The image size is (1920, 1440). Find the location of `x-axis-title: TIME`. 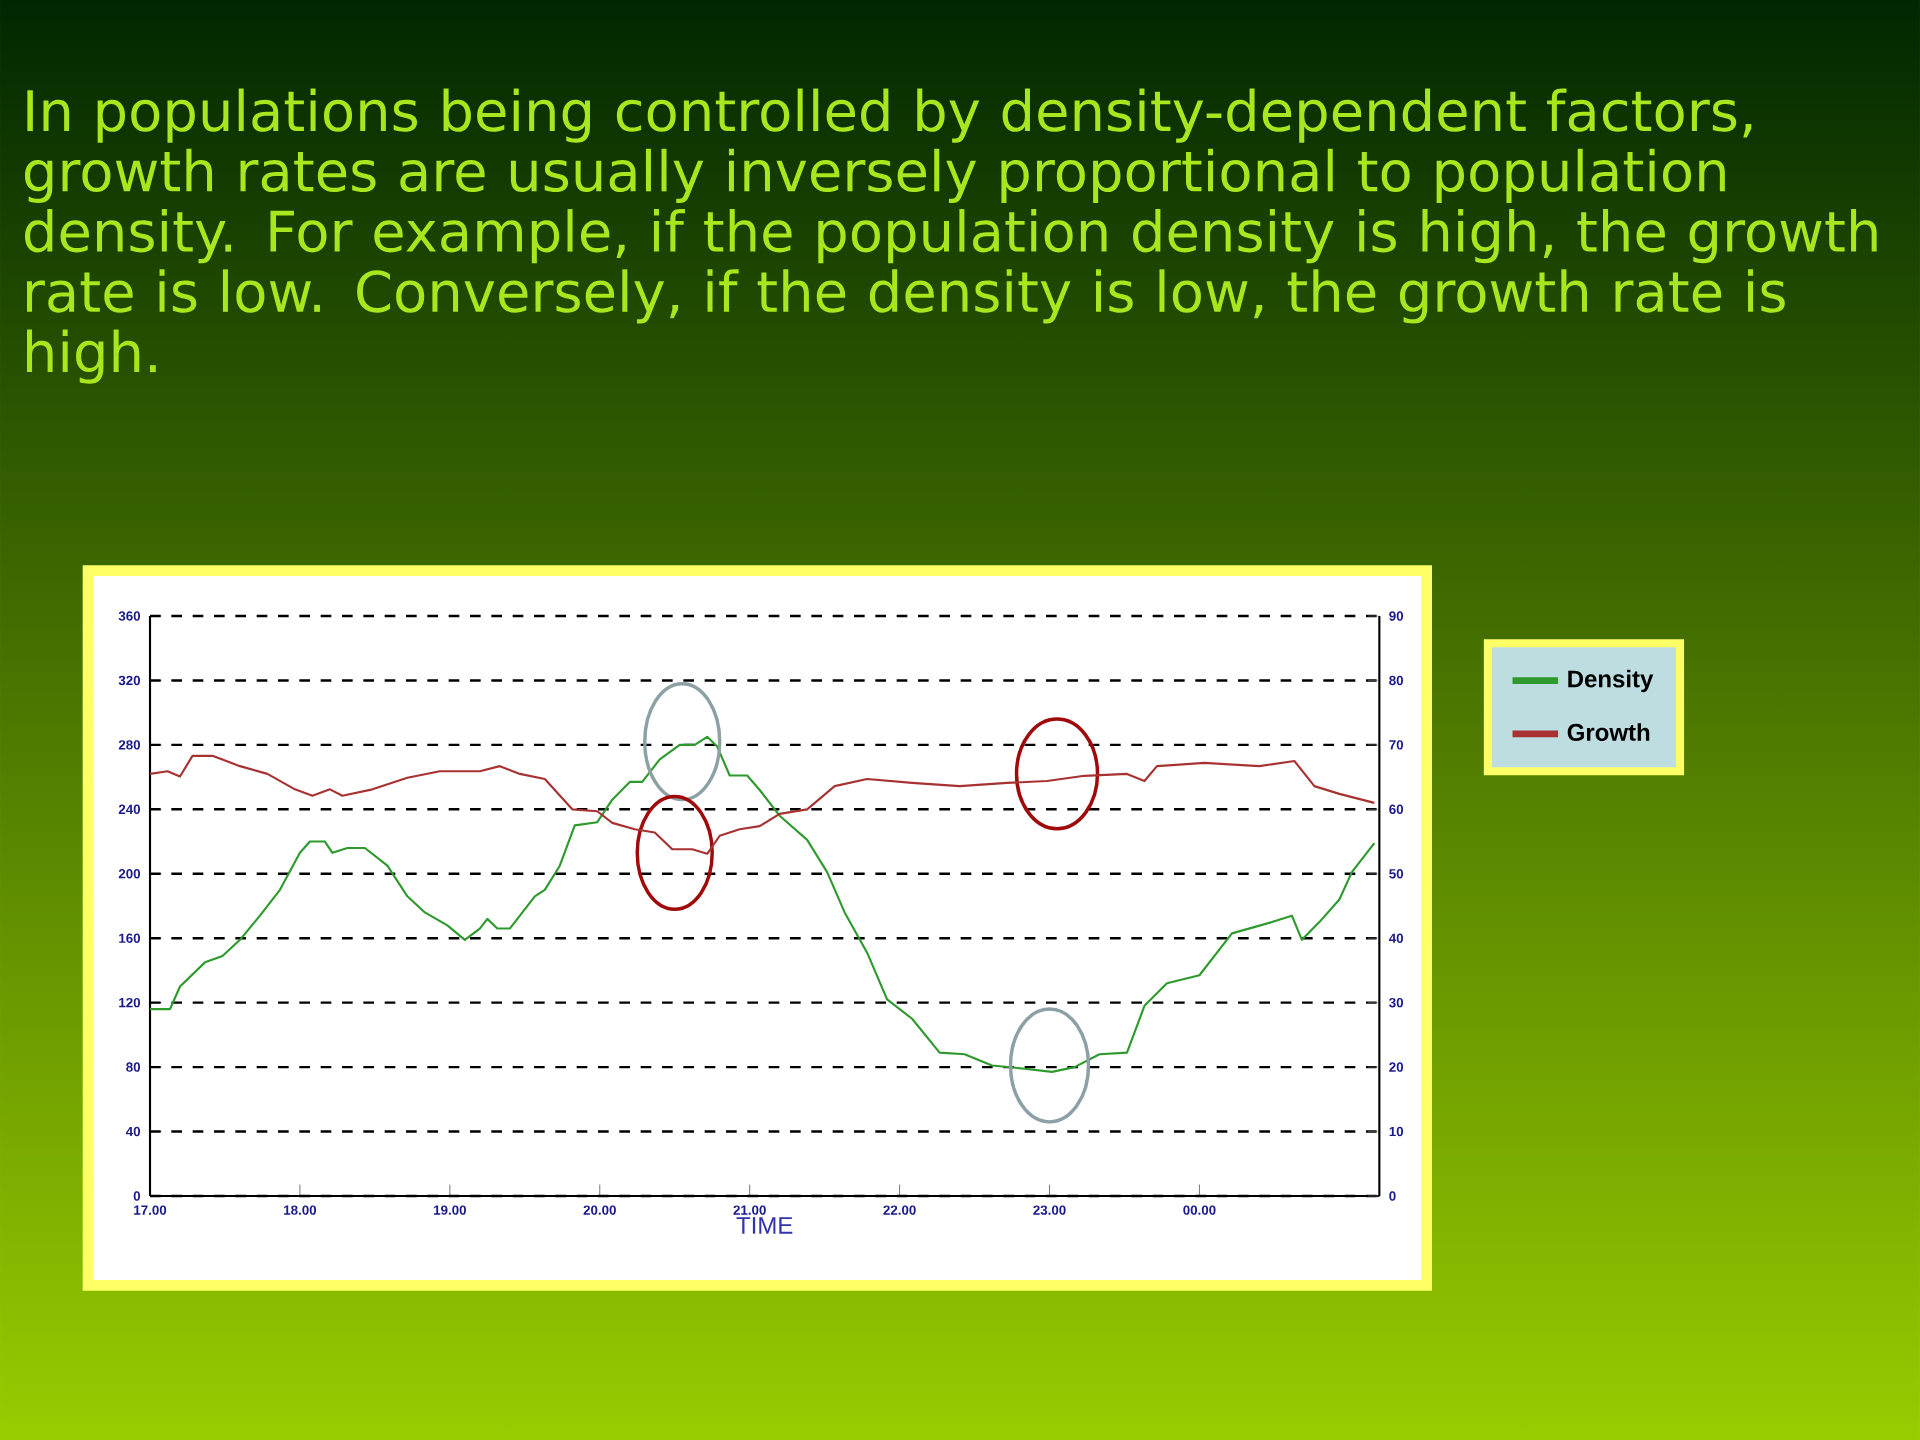

x-axis-title: TIME is located at coordinates (764, 1225).